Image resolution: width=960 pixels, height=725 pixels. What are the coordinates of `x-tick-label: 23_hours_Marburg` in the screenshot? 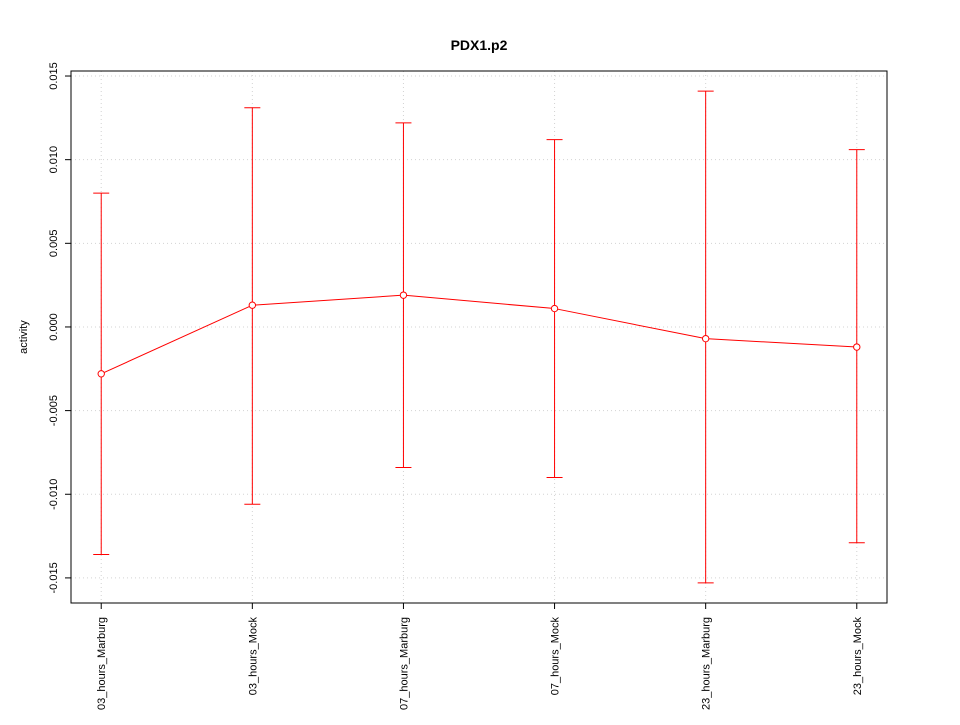 It's located at (707, 663).